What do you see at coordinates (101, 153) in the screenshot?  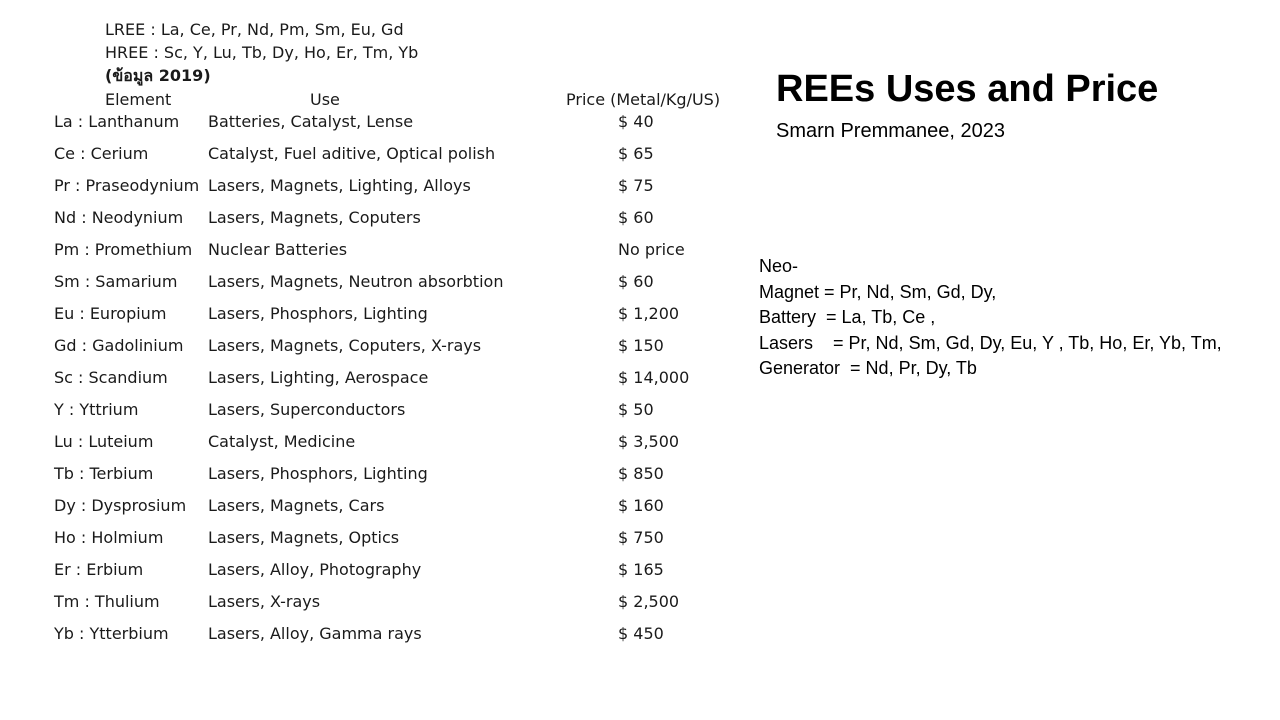 I see `element-cell: Ce : Cerium` at bounding box center [101, 153].